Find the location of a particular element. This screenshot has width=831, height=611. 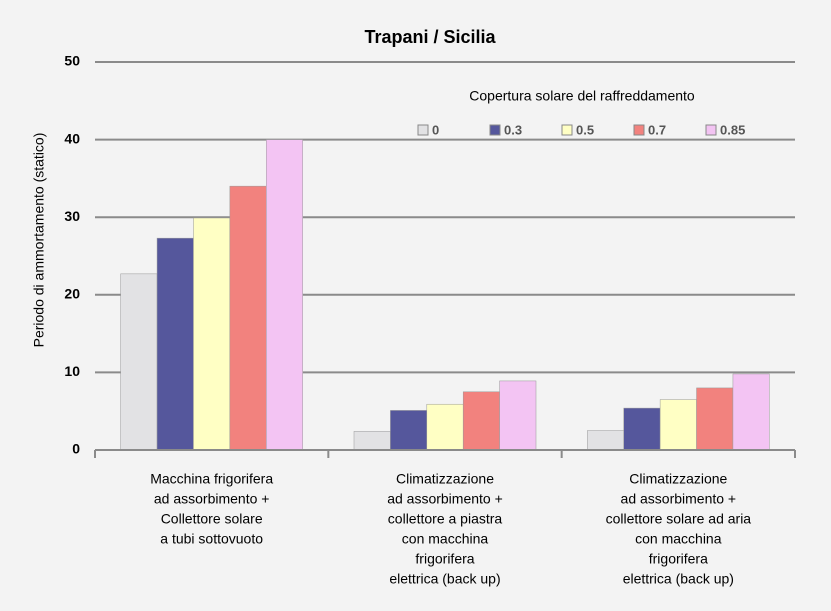

legend-label: 0.7 is located at coordinates (657, 129).